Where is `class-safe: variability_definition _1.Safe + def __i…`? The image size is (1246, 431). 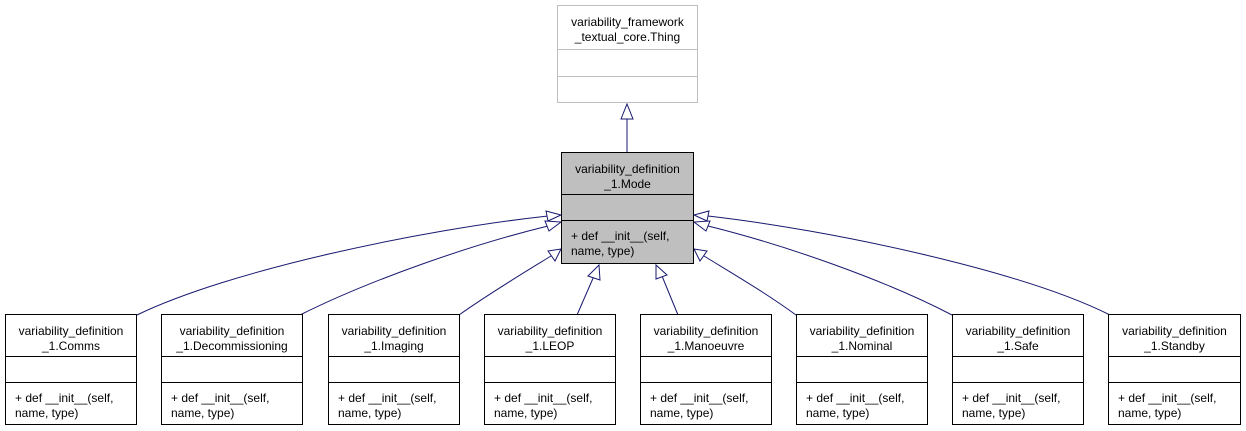
class-safe: variability_definition _1.Safe + def __i… is located at coordinates (1018, 369).